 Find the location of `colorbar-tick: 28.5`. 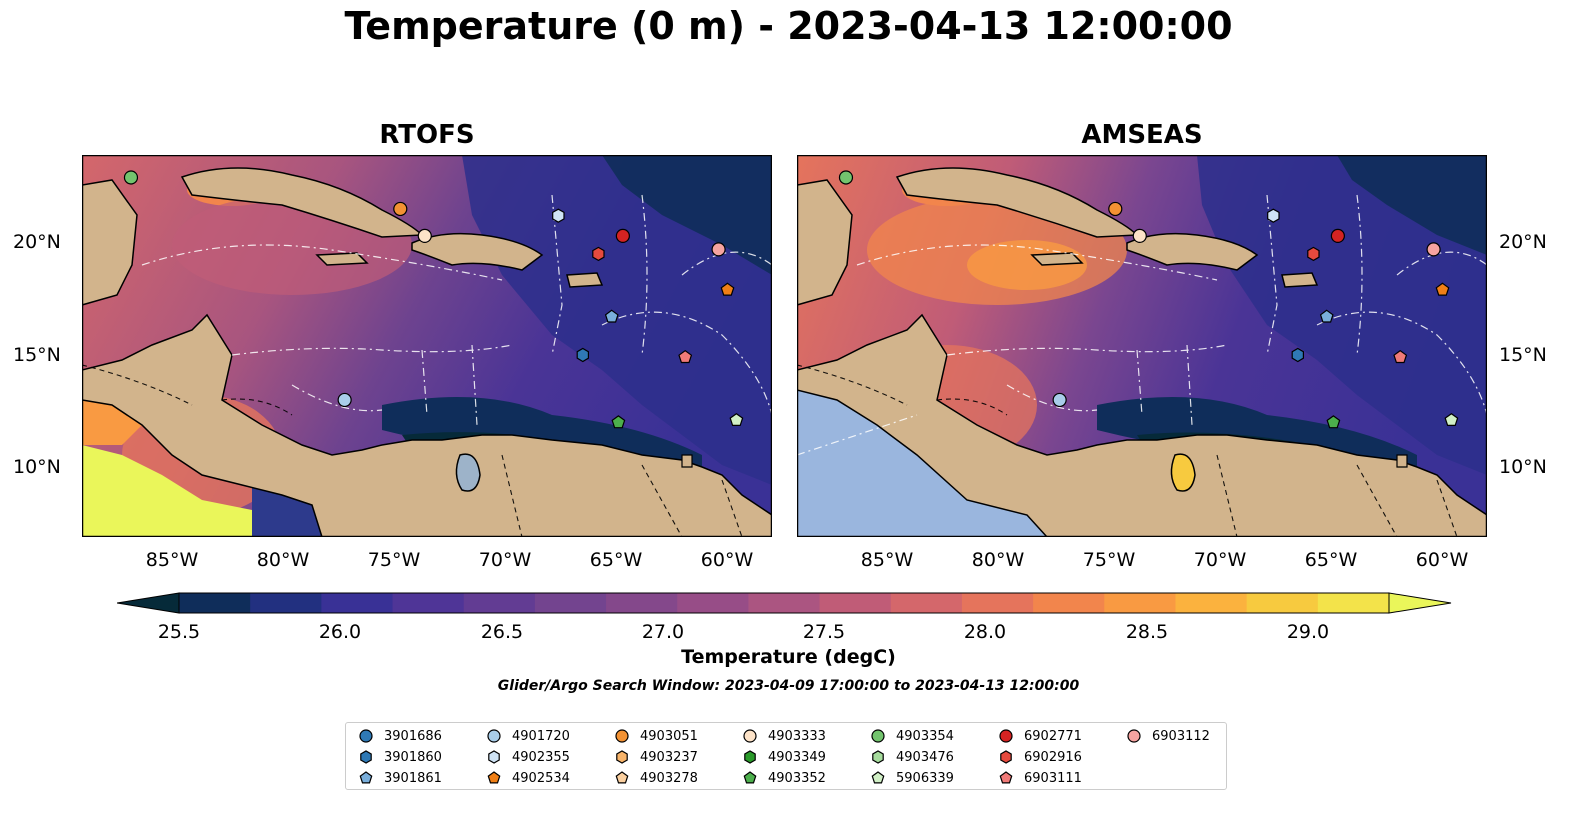

colorbar-tick: 28.5 is located at coordinates (1147, 632).